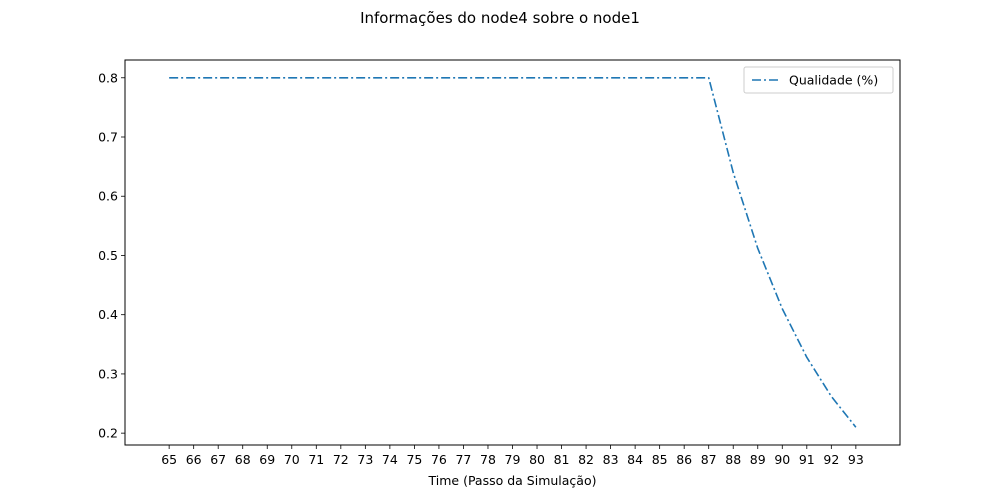 This screenshot has height=504, width=1000. Describe the element at coordinates (611, 459) in the screenshot. I see `x-tick-label: 83` at that location.